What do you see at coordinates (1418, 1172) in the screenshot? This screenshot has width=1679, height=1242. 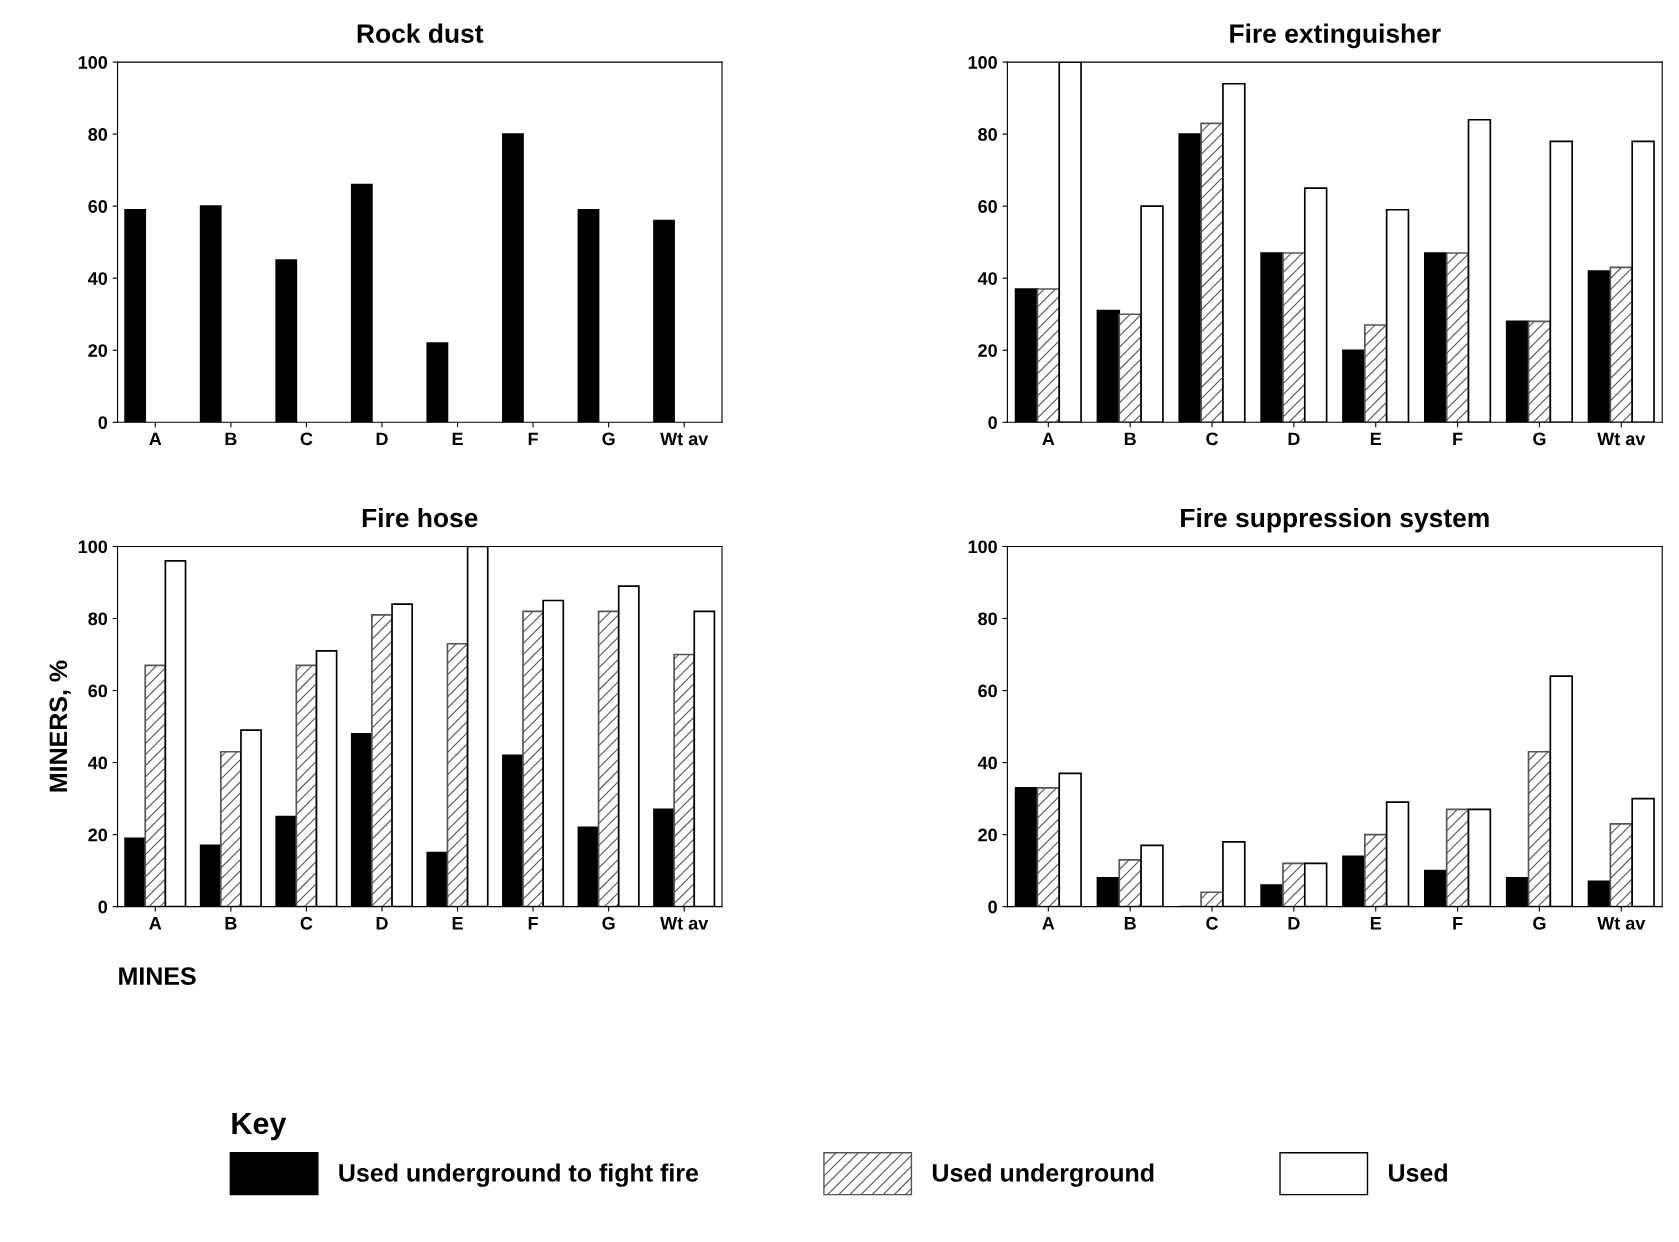 I see `legend-label: Used` at bounding box center [1418, 1172].